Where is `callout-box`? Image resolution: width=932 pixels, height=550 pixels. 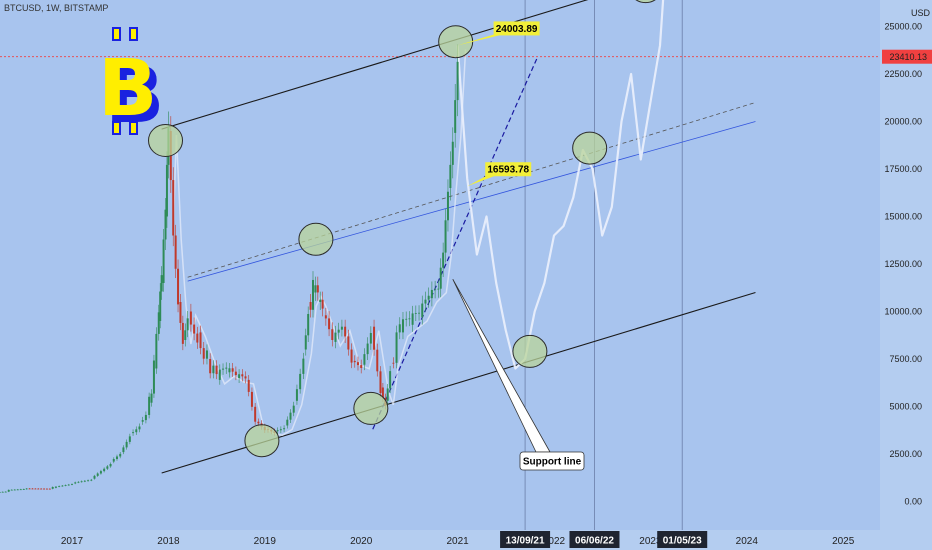 callout-box is located at coordinates (508, 169).